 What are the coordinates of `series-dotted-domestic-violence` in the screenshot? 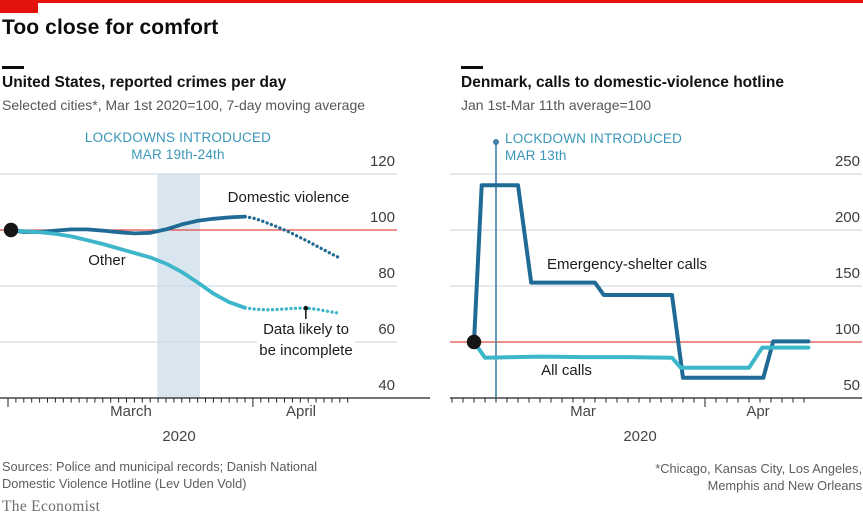 It's located at (292, 237).